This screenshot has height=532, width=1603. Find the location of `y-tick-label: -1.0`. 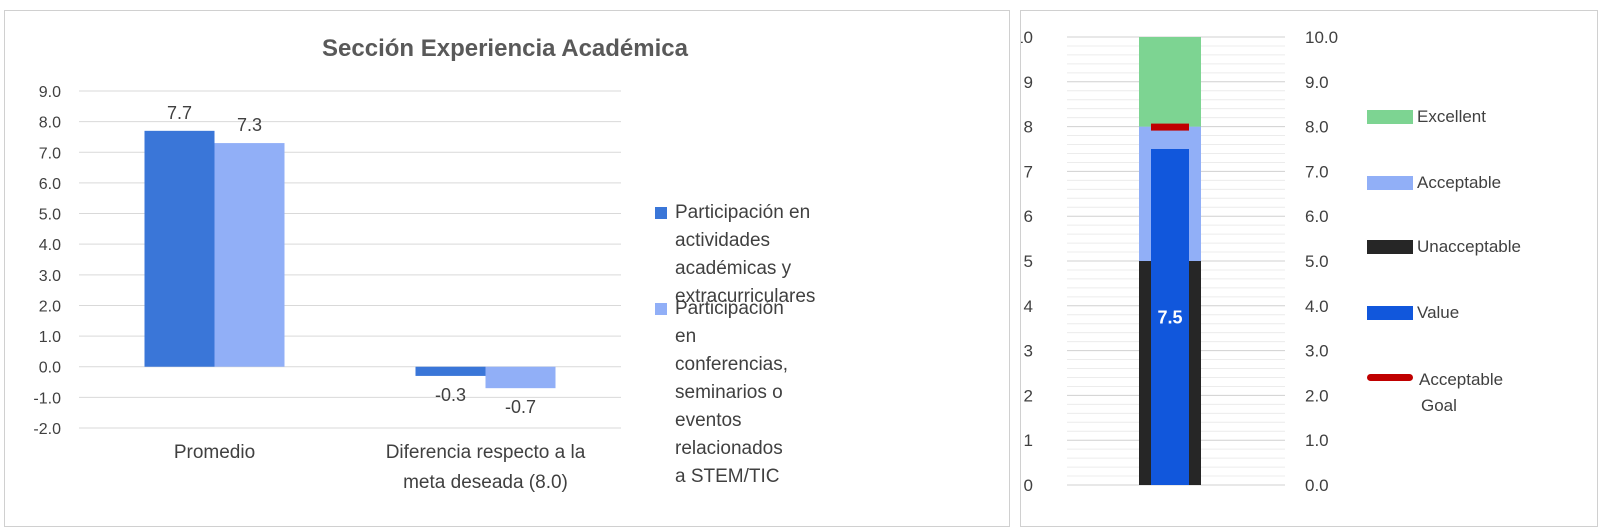

y-tick-label: -1.0 is located at coordinates (47, 398).